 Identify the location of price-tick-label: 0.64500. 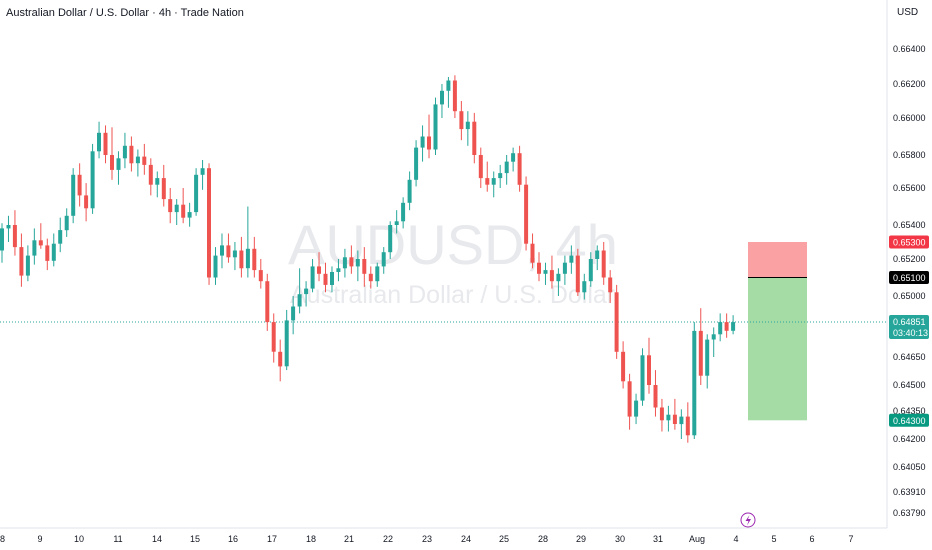
(909, 385).